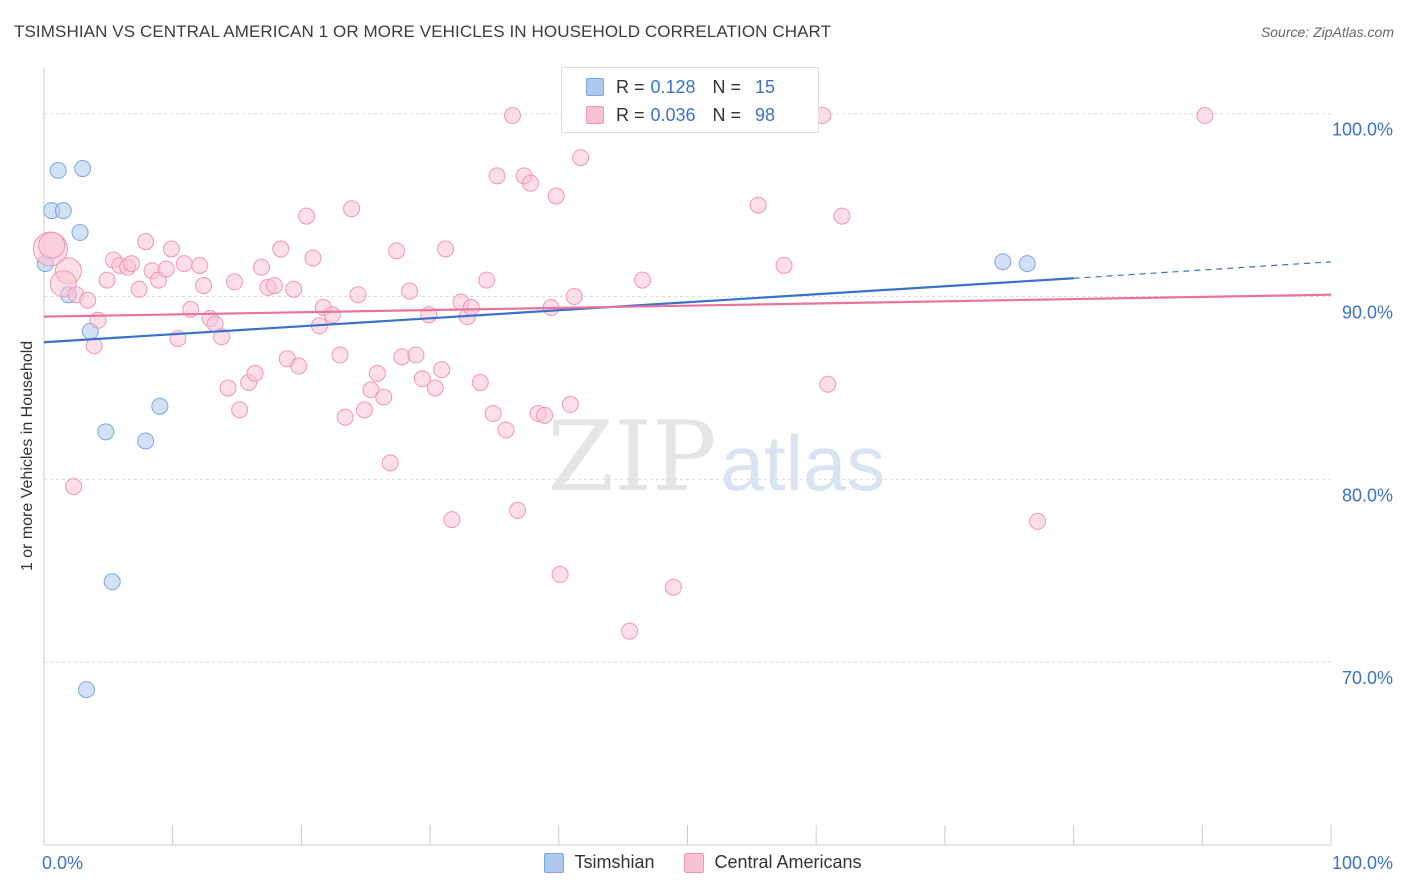 This screenshot has height=892, width=1406. Describe the element at coordinates (558, 310) in the screenshot. I see `trend-line-tsimshian` at that location.